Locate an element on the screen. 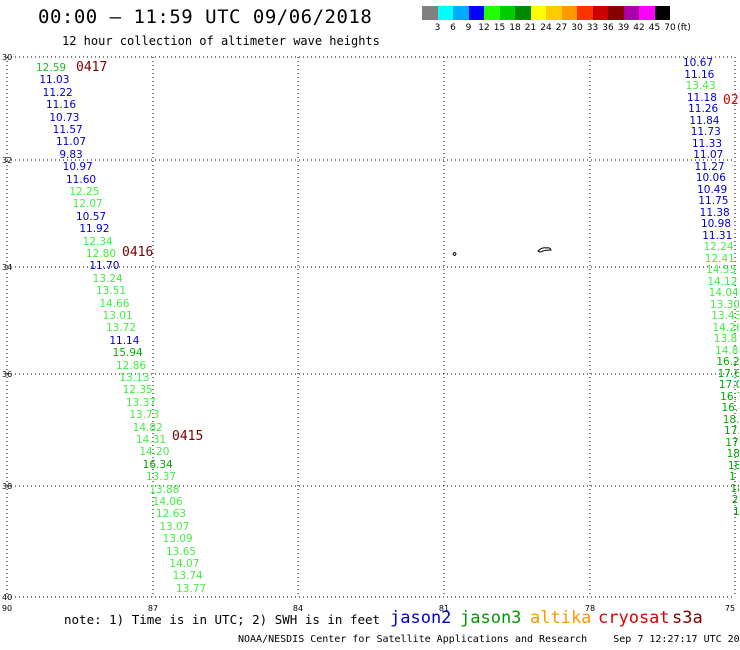  wave-height-value: 12.80 is located at coordinates (101, 254).